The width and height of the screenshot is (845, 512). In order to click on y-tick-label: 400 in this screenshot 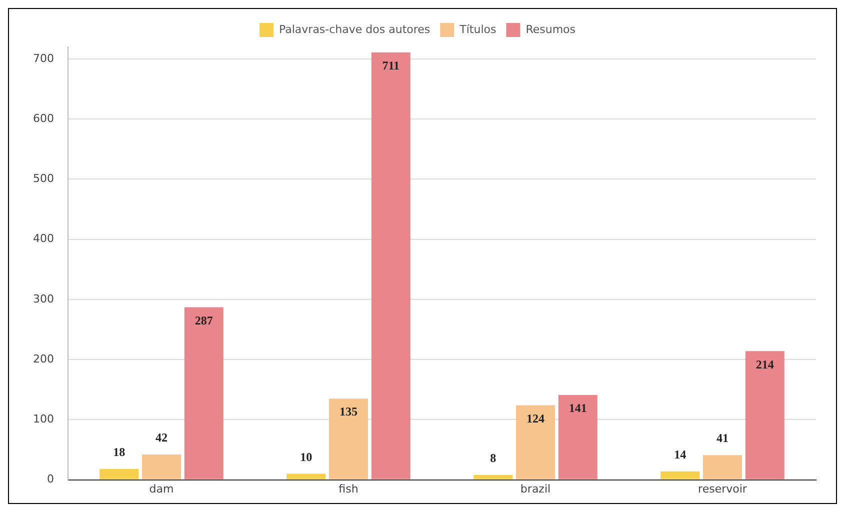, I will do `click(43, 239)`.